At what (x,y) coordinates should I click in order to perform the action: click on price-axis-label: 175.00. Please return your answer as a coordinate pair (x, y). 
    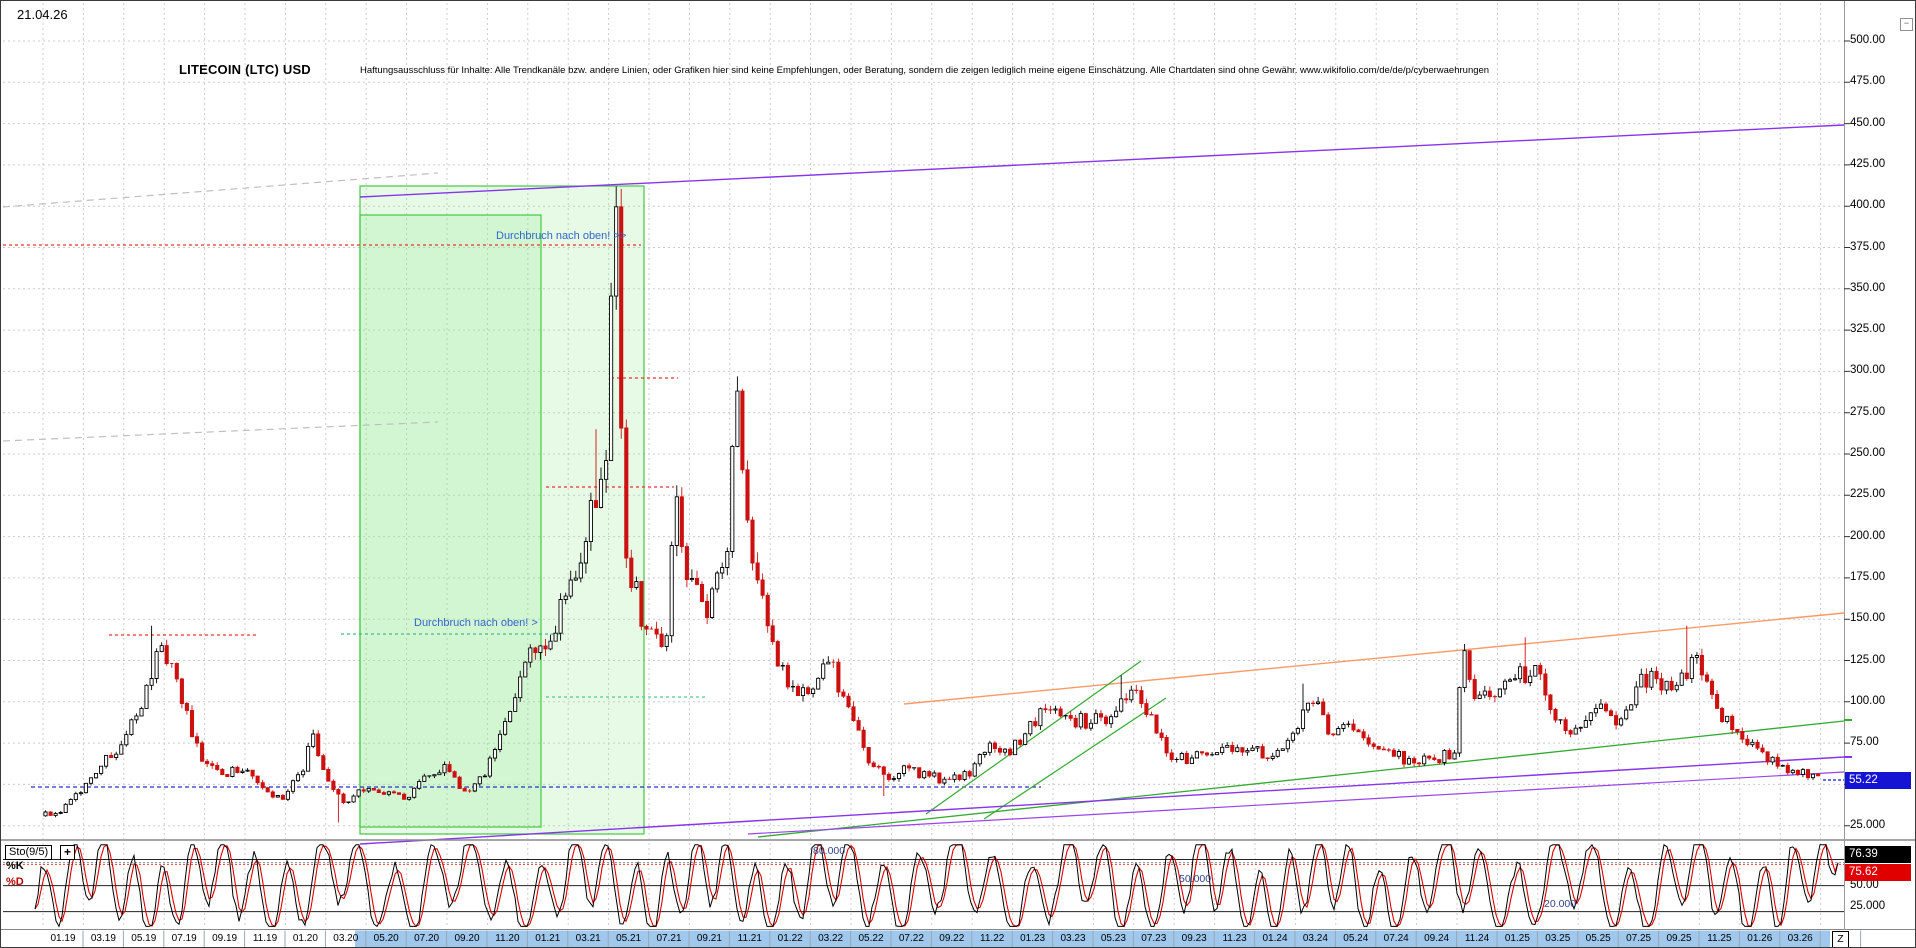
    Looking at the image, I should click on (1868, 576).